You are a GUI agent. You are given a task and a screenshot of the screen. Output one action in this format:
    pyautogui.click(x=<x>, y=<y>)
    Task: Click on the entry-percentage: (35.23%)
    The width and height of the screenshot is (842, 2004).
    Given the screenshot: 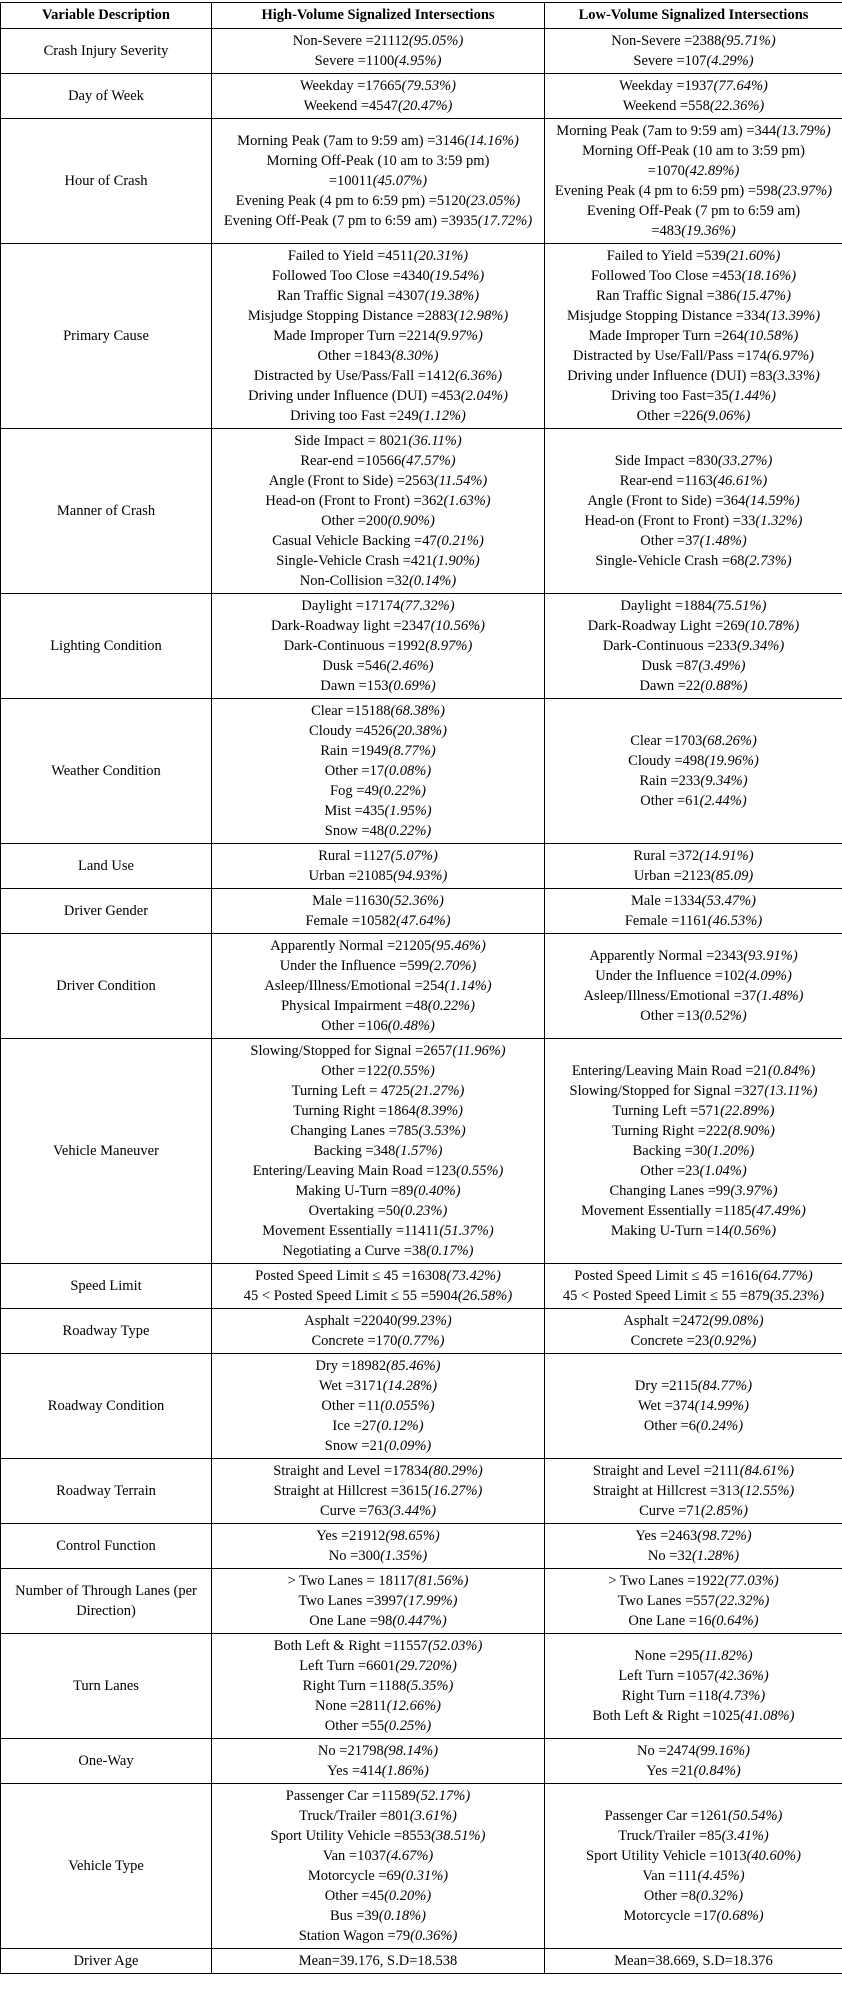 What is the action you would take?
    pyautogui.click(x=797, y=1296)
    